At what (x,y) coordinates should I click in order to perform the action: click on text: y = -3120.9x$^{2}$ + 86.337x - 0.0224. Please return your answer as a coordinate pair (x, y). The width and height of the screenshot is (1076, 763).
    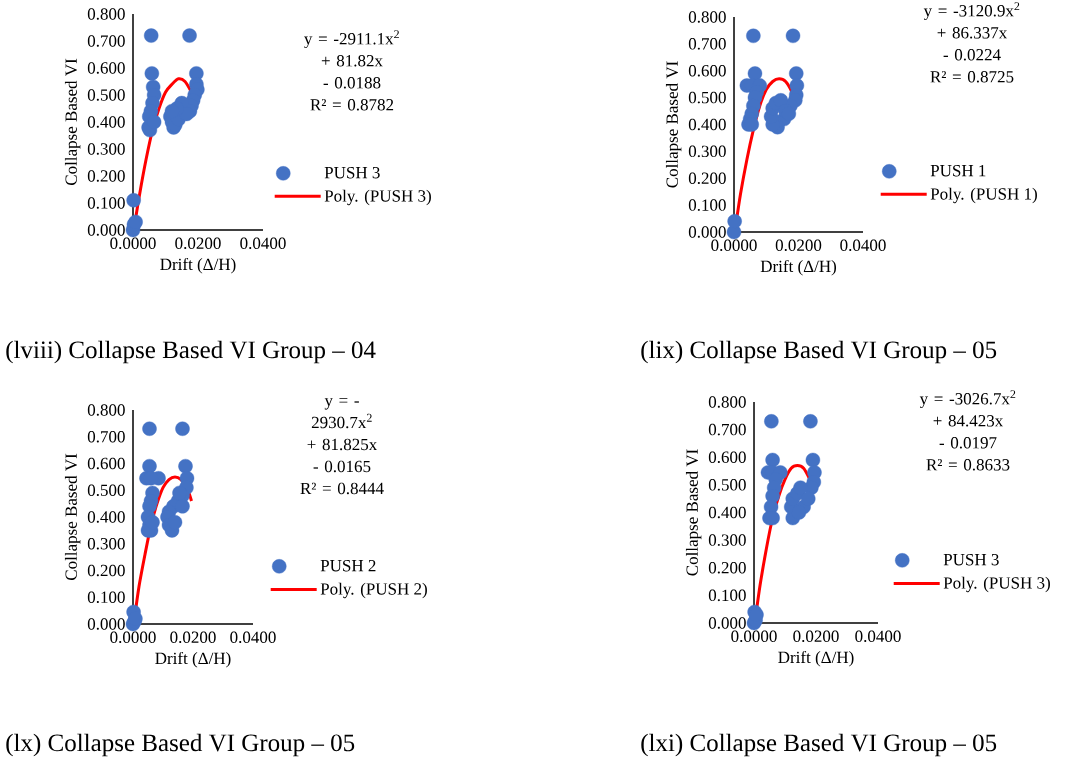
    Looking at the image, I should click on (971, 31).